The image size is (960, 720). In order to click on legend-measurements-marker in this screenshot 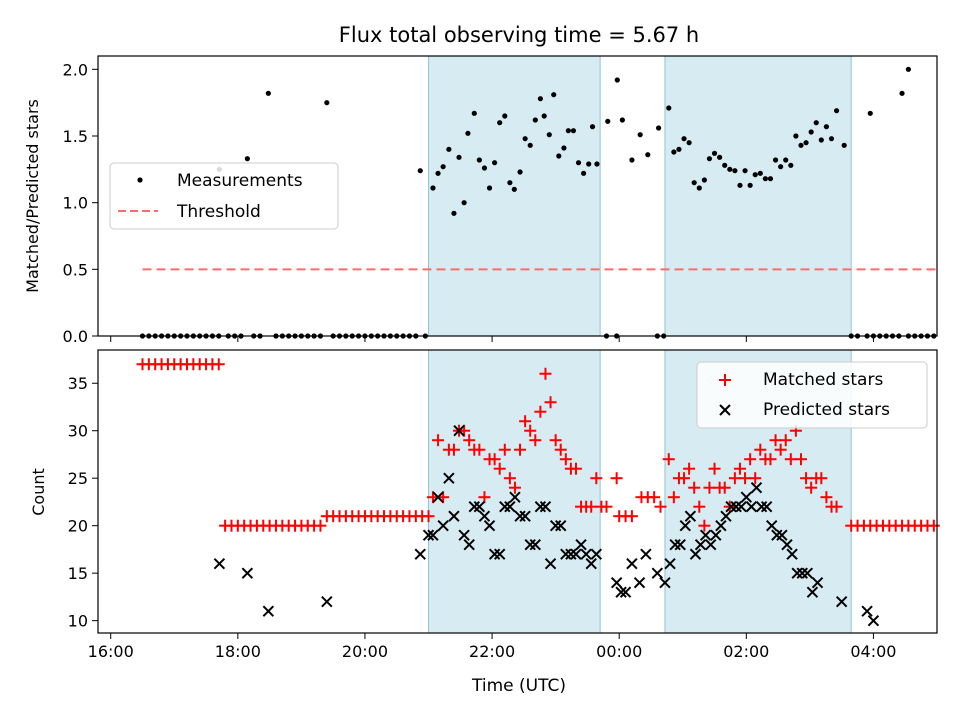, I will do `click(140, 180)`.